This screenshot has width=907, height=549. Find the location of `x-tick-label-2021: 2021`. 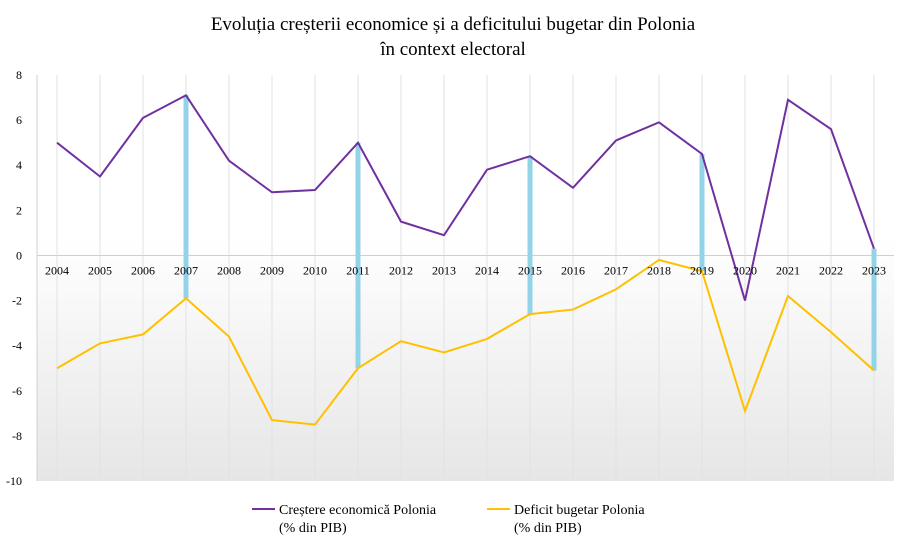

x-tick-label-2021: 2021 is located at coordinates (788, 270).